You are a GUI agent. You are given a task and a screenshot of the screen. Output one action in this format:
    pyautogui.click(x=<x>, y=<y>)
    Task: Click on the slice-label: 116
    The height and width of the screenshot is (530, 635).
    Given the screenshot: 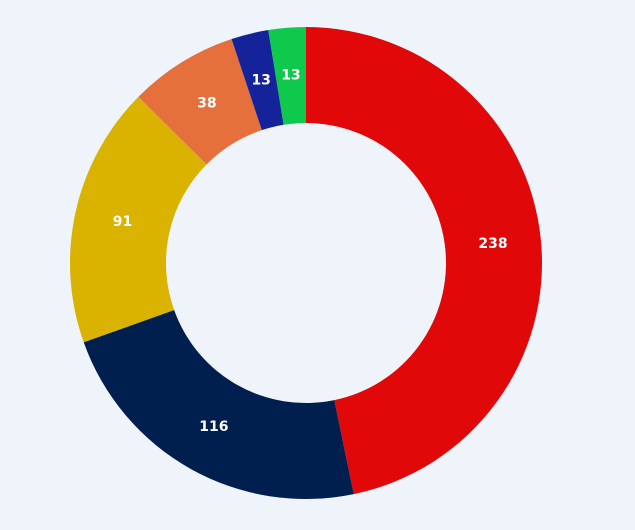 What is the action you would take?
    pyautogui.click(x=213, y=427)
    